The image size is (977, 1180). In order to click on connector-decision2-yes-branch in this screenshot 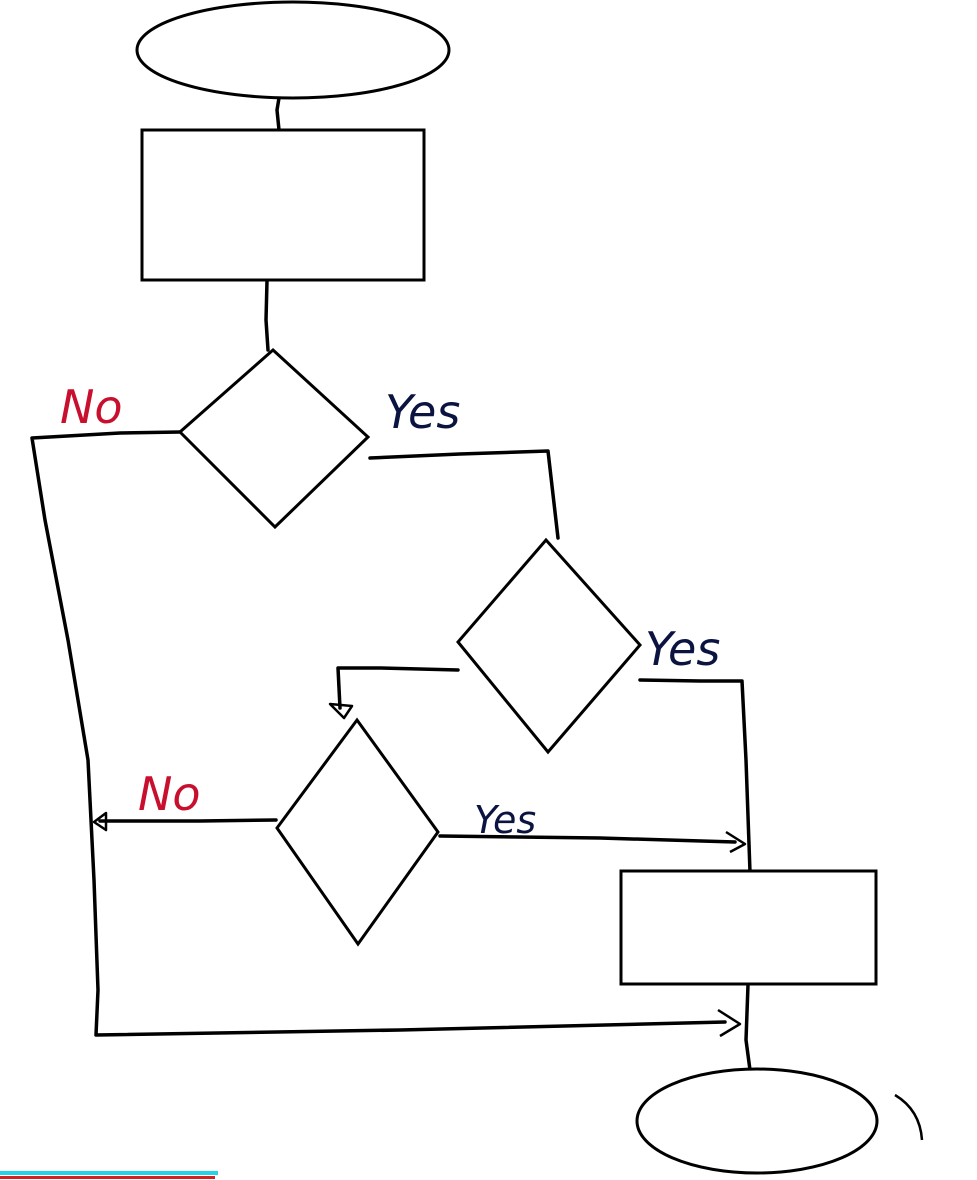, I will do `click(695, 776)`.